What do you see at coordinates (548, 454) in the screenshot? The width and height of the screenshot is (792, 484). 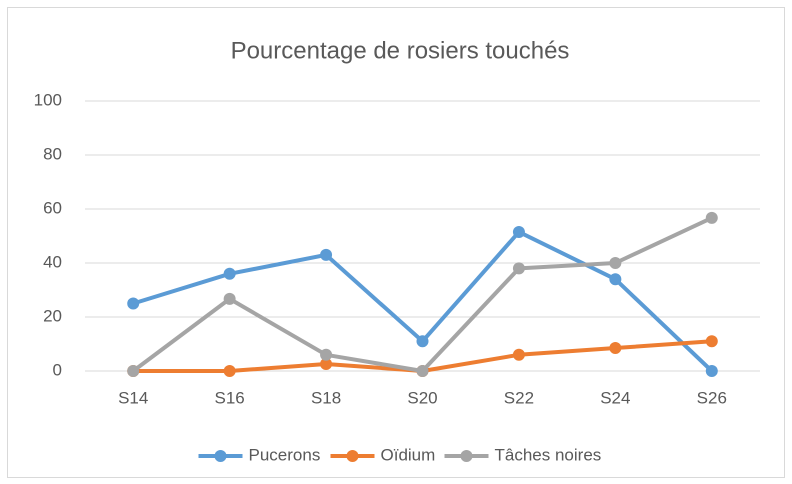 I see `legend-label: Tâches noires` at bounding box center [548, 454].